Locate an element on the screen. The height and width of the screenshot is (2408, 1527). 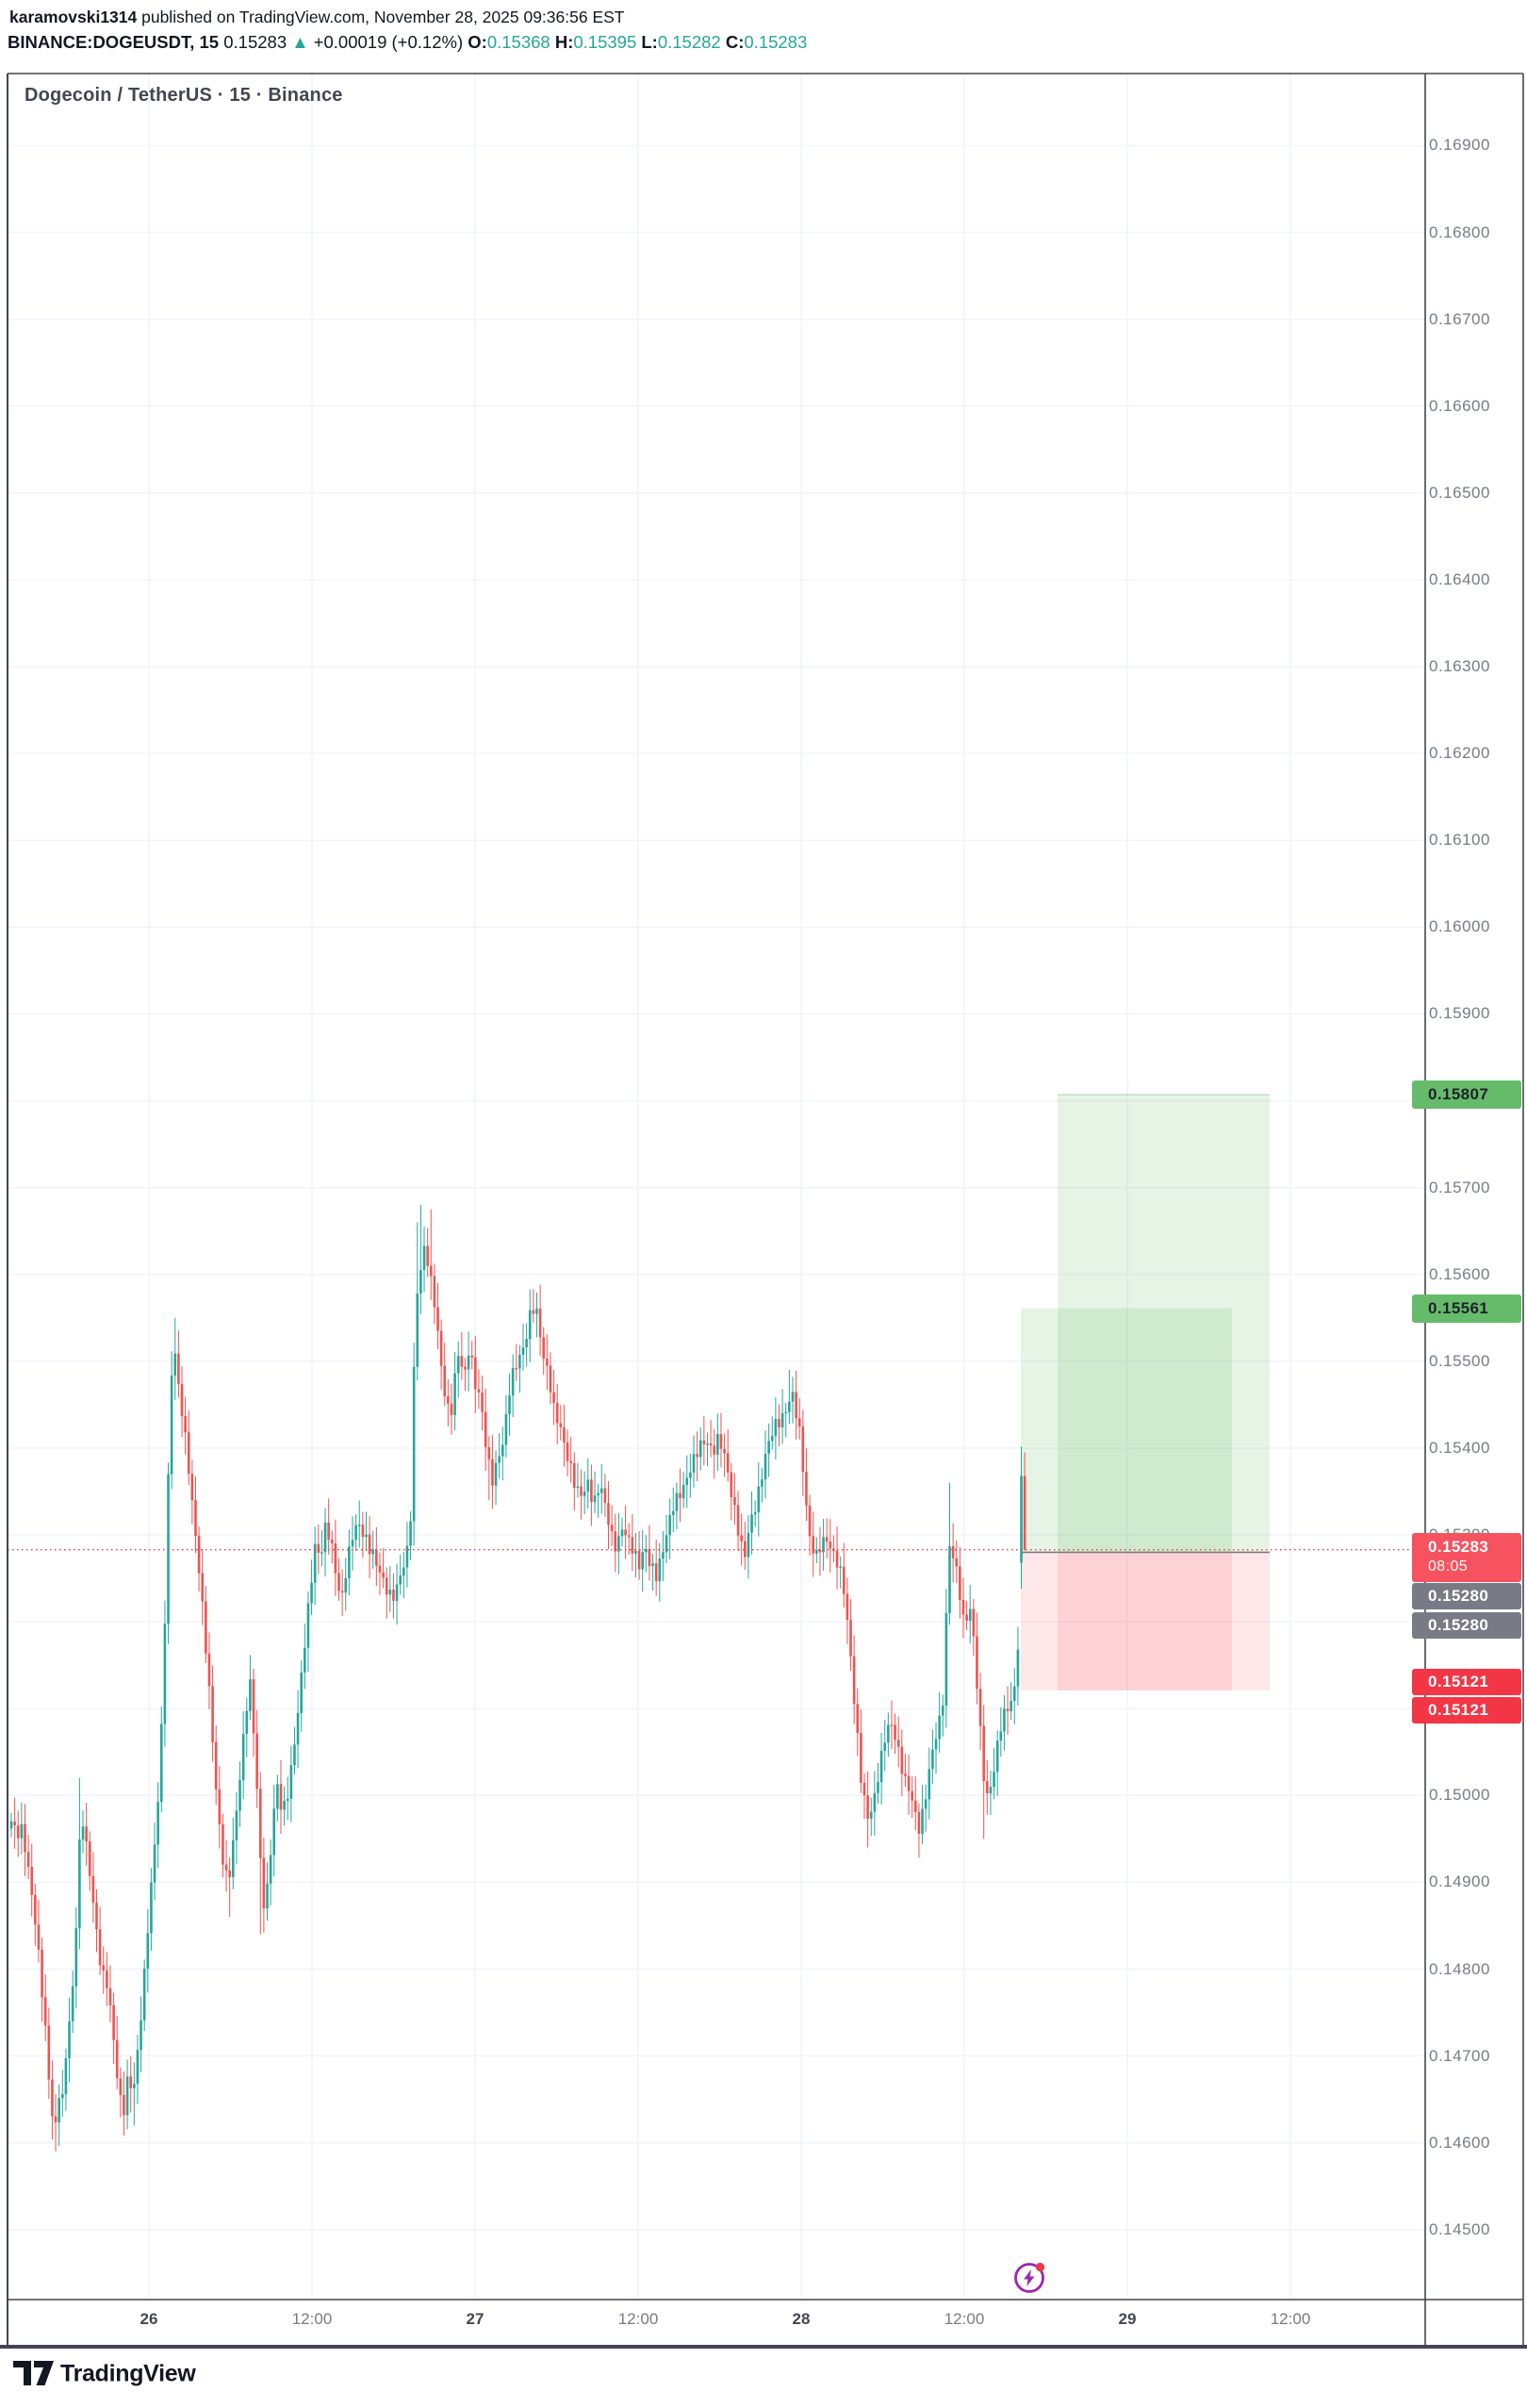
lightning-bolt-icon is located at coordinates (1029, 2277).